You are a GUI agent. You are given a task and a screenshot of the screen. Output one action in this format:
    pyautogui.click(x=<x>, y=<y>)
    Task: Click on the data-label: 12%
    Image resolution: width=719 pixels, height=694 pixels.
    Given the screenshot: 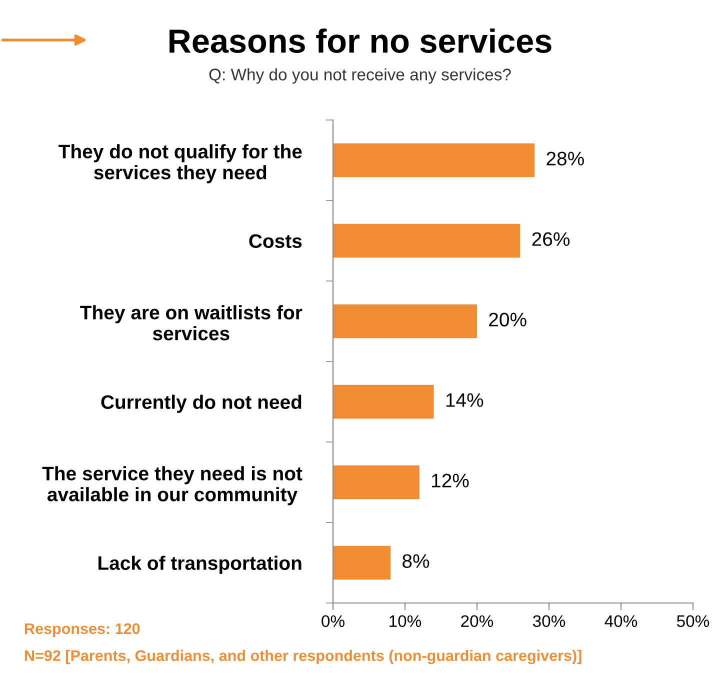 What is the action you would take?
    pyautogui.click(x=450, y=481)
    